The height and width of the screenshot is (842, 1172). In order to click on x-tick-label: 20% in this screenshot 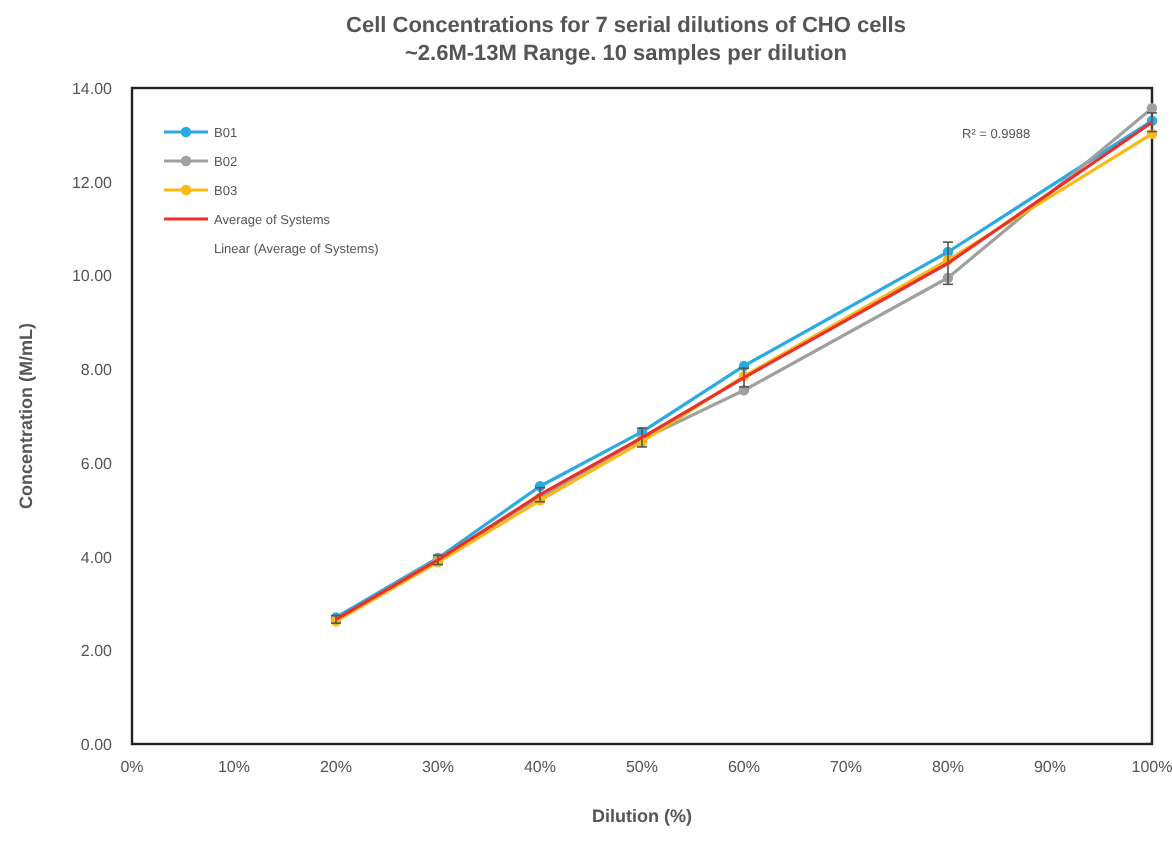, I will do `click(336, 767)`.